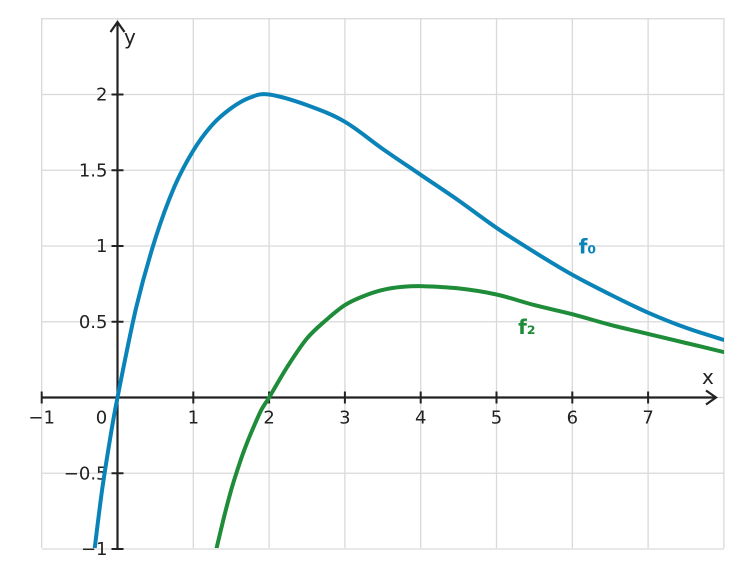 This screenshot has width=742, height=577. What do you see at coordinates (708, 377) in the screenshot?
I see `x-axis-label: x` at bounding box center [708, 377].